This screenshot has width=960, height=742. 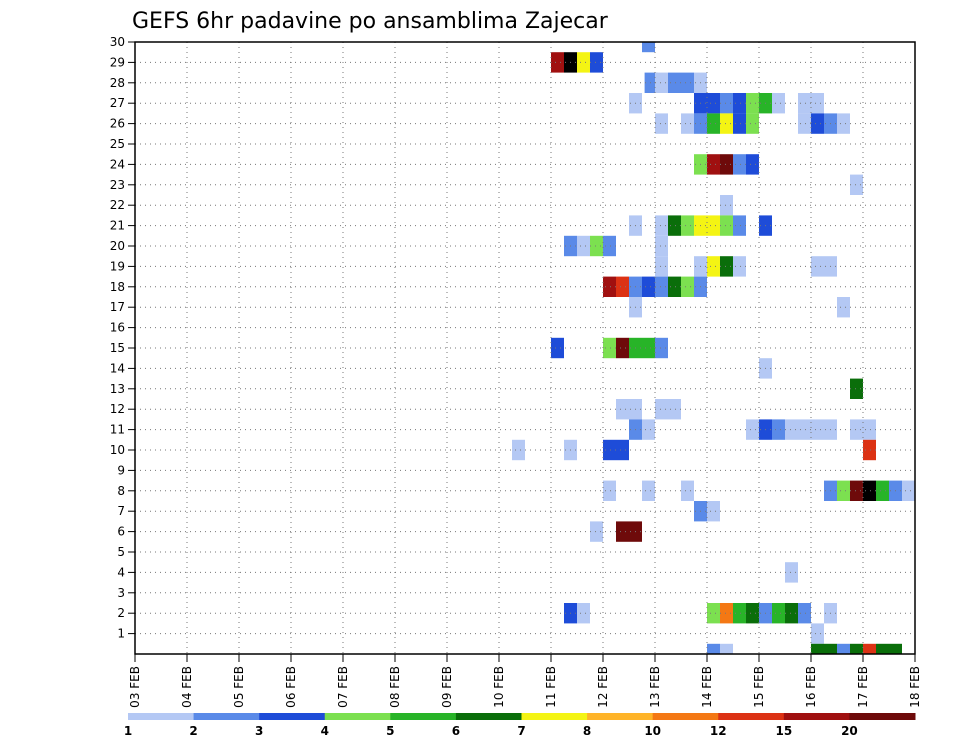 I want to click on x-tick-label: 11 FEB, so click(x=551, y=687).